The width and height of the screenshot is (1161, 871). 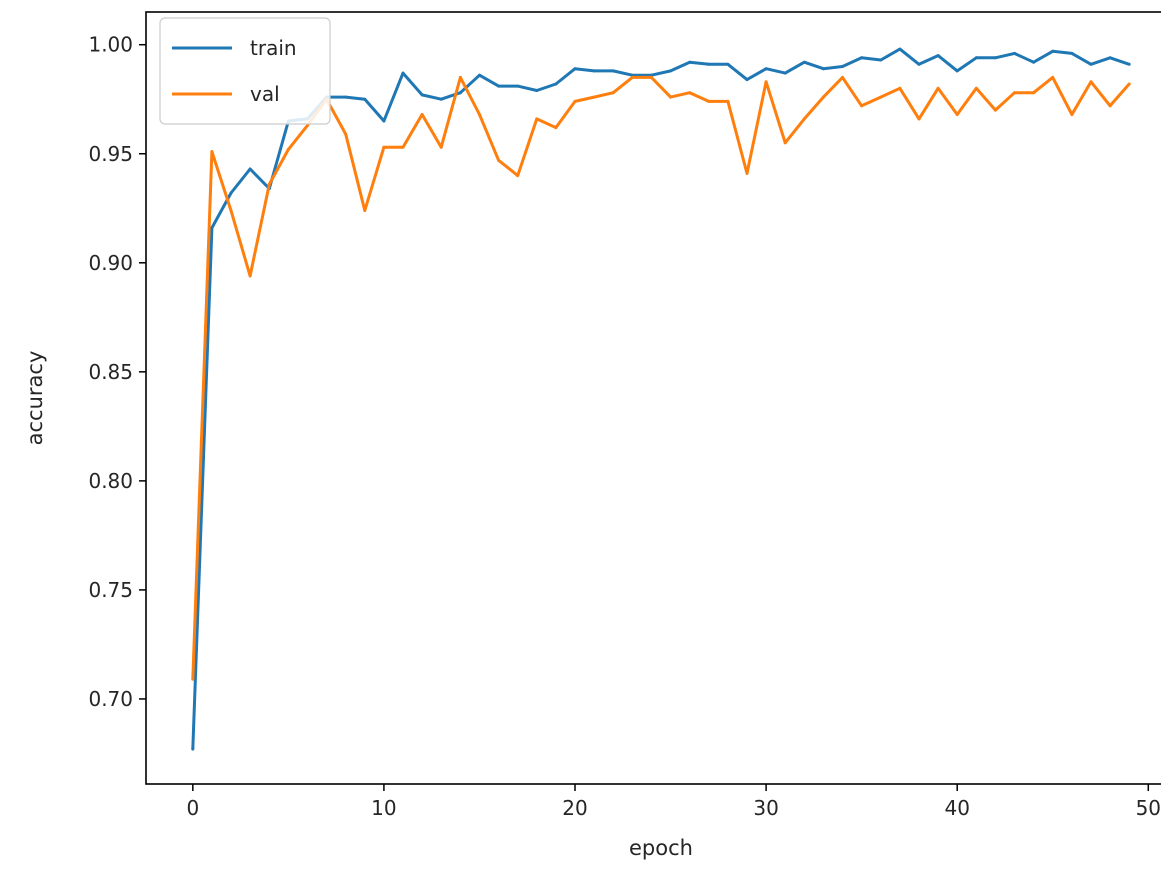 I want to click on y-tick-label-0.95: 0.95, so click(x=110, y=154).